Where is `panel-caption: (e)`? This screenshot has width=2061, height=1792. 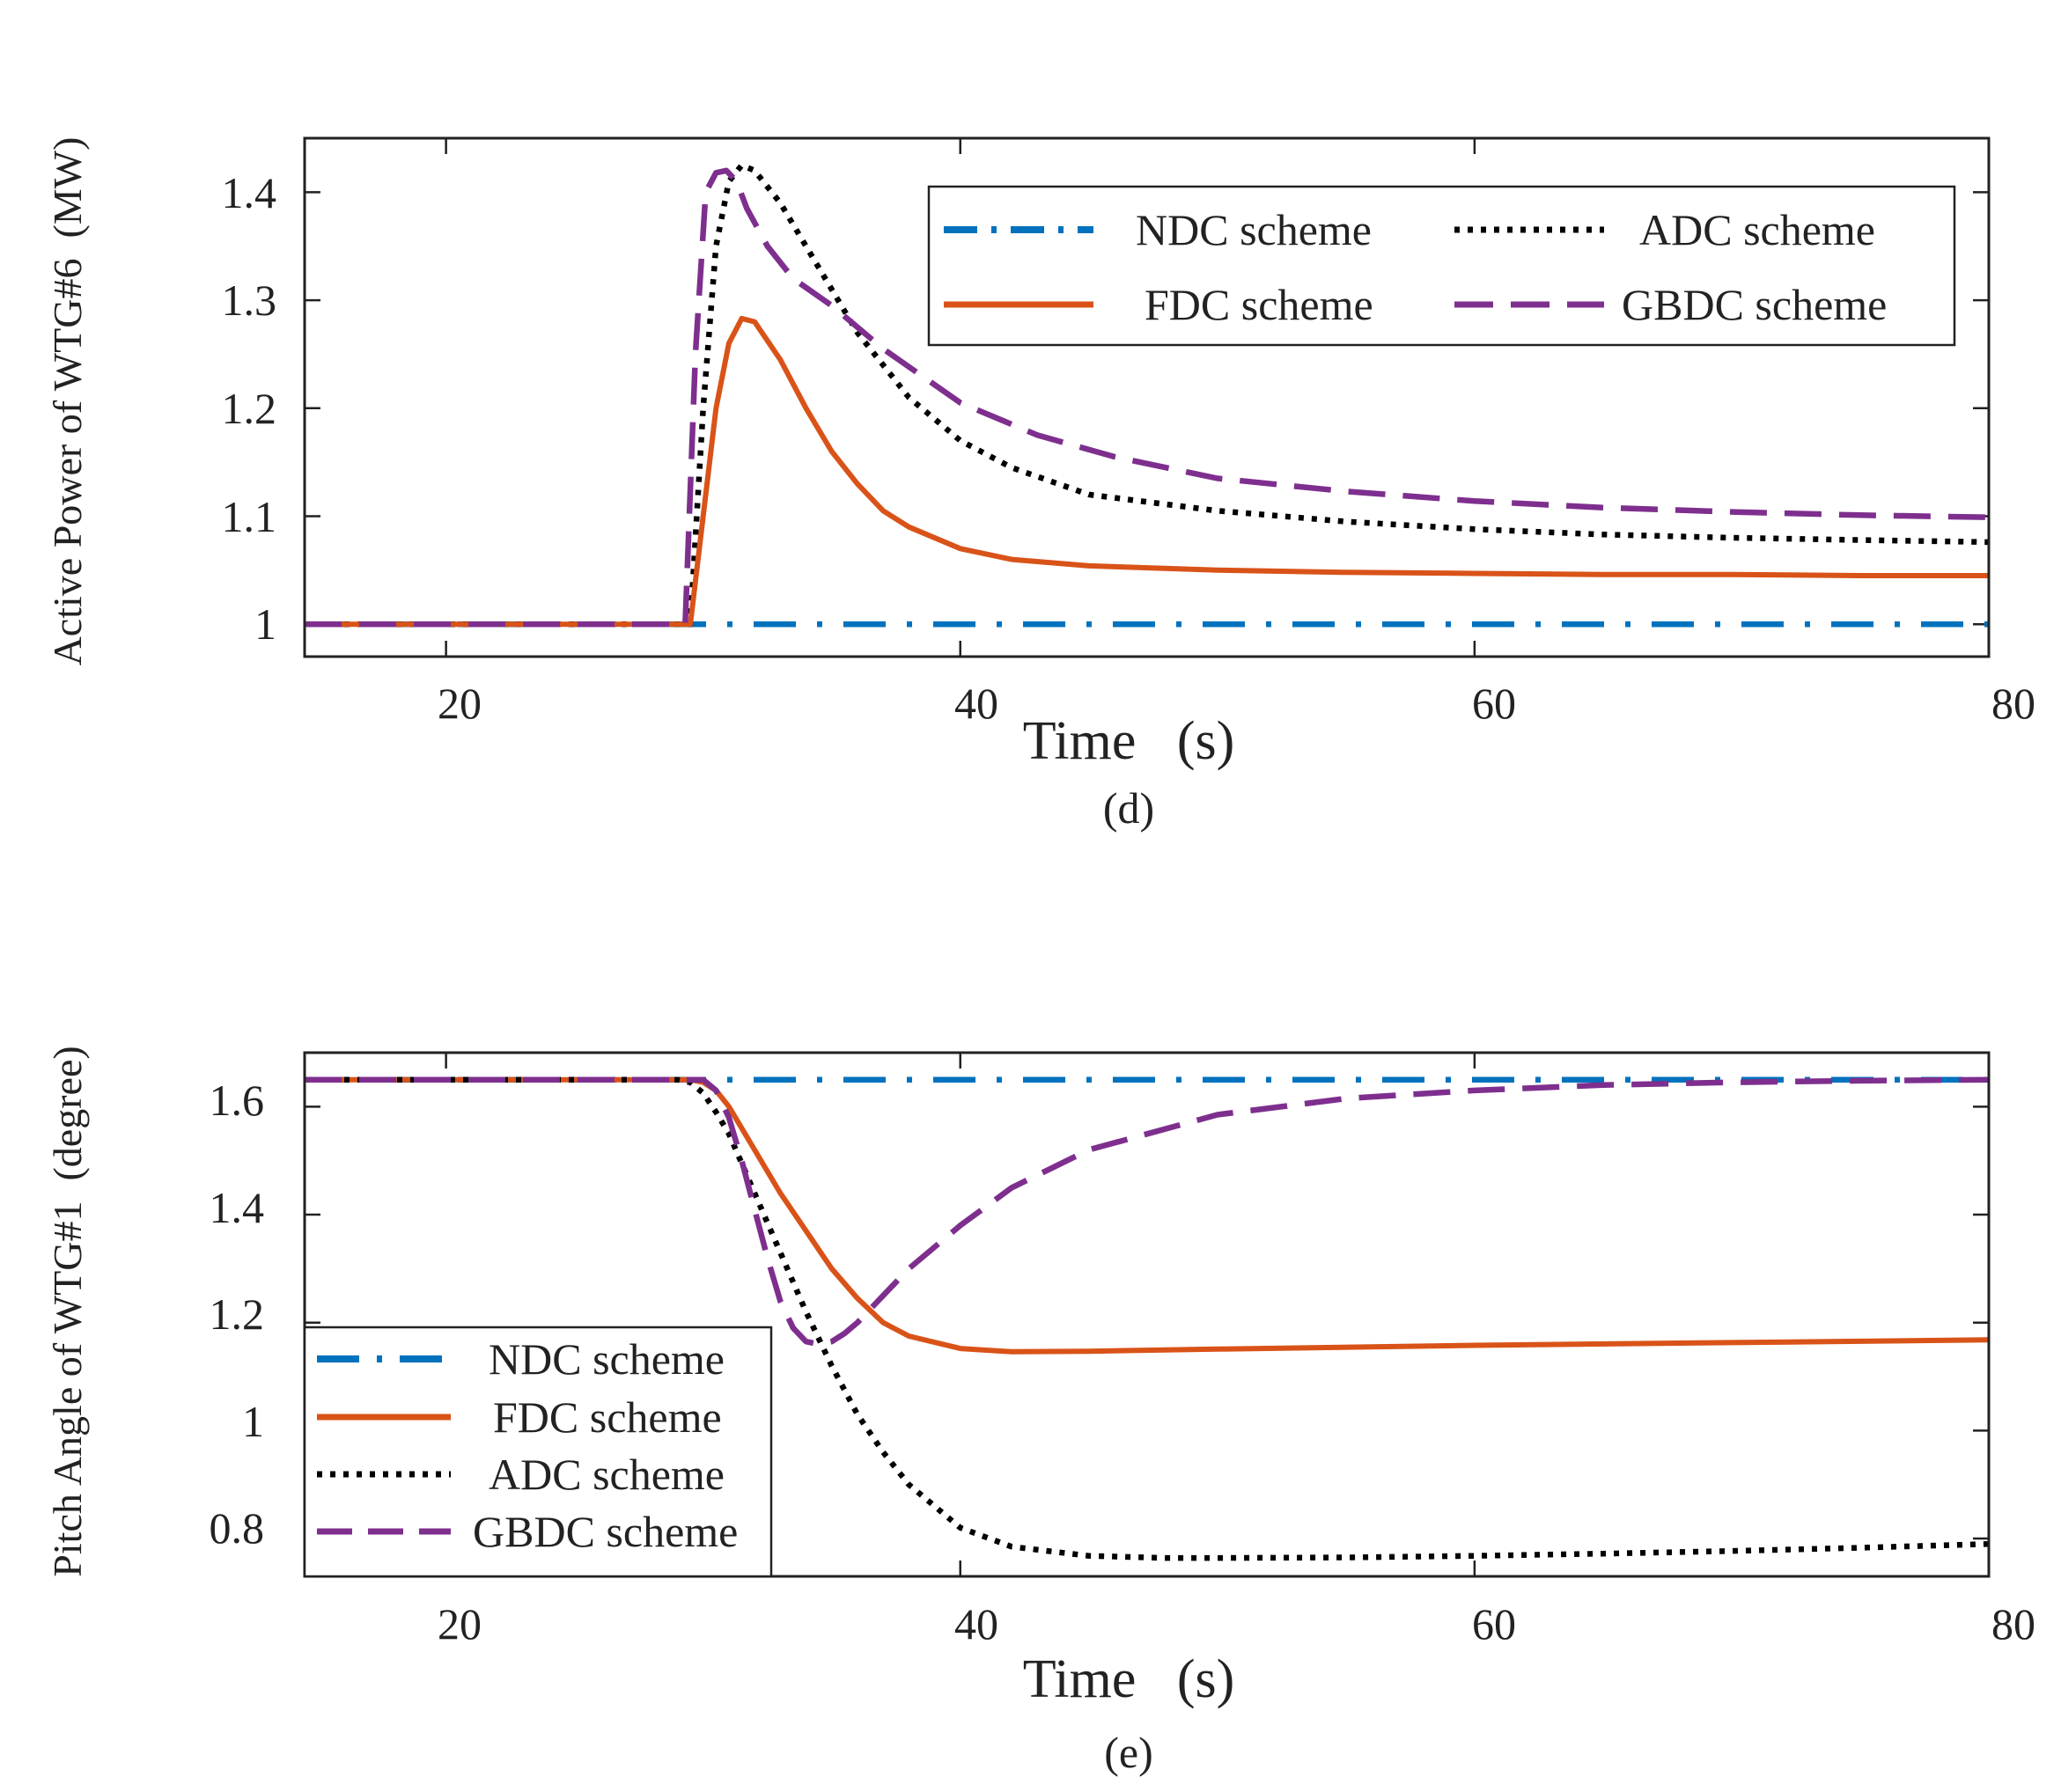
panel-caption: (e) is located at coordinates (1128, 1752).